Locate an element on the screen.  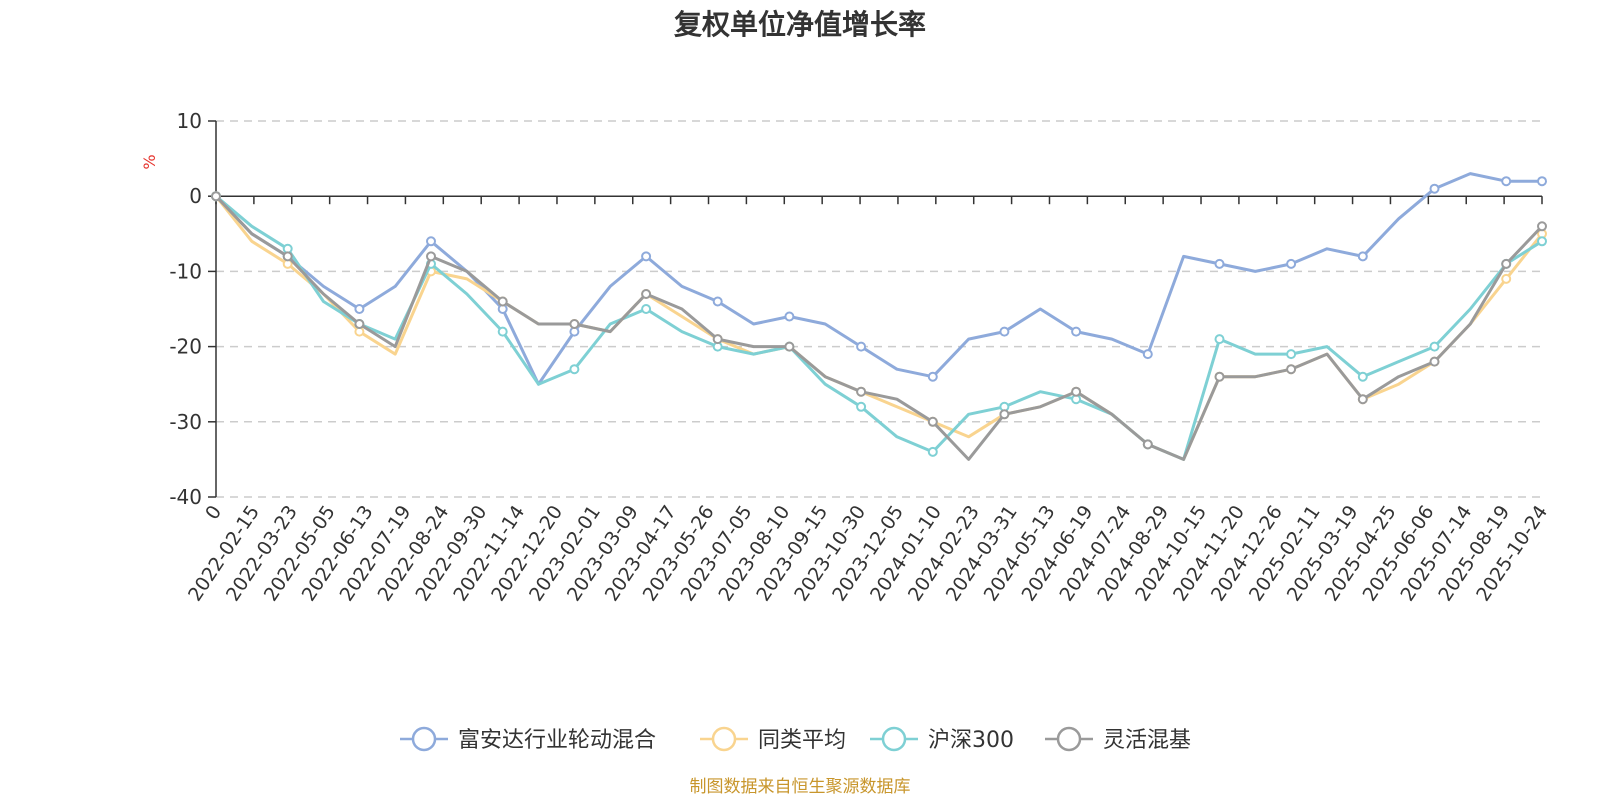
legend-label: 沪深300 is located at coordinates (971, 740).